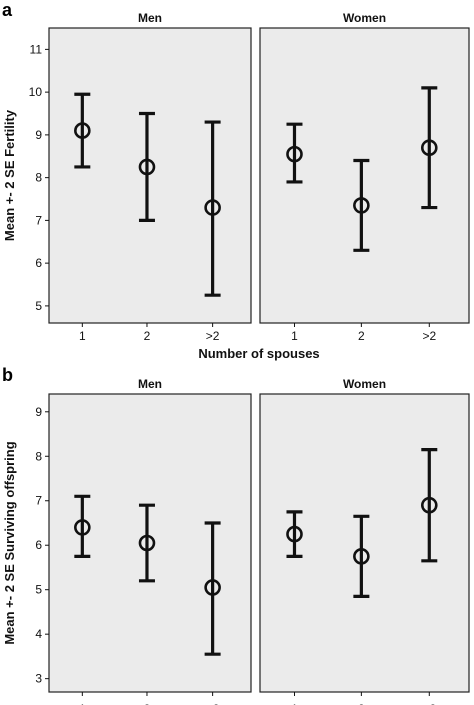  Describe the element at coordinates (7, 375) in the screenshot. I see `panel-letter: b` at that location.